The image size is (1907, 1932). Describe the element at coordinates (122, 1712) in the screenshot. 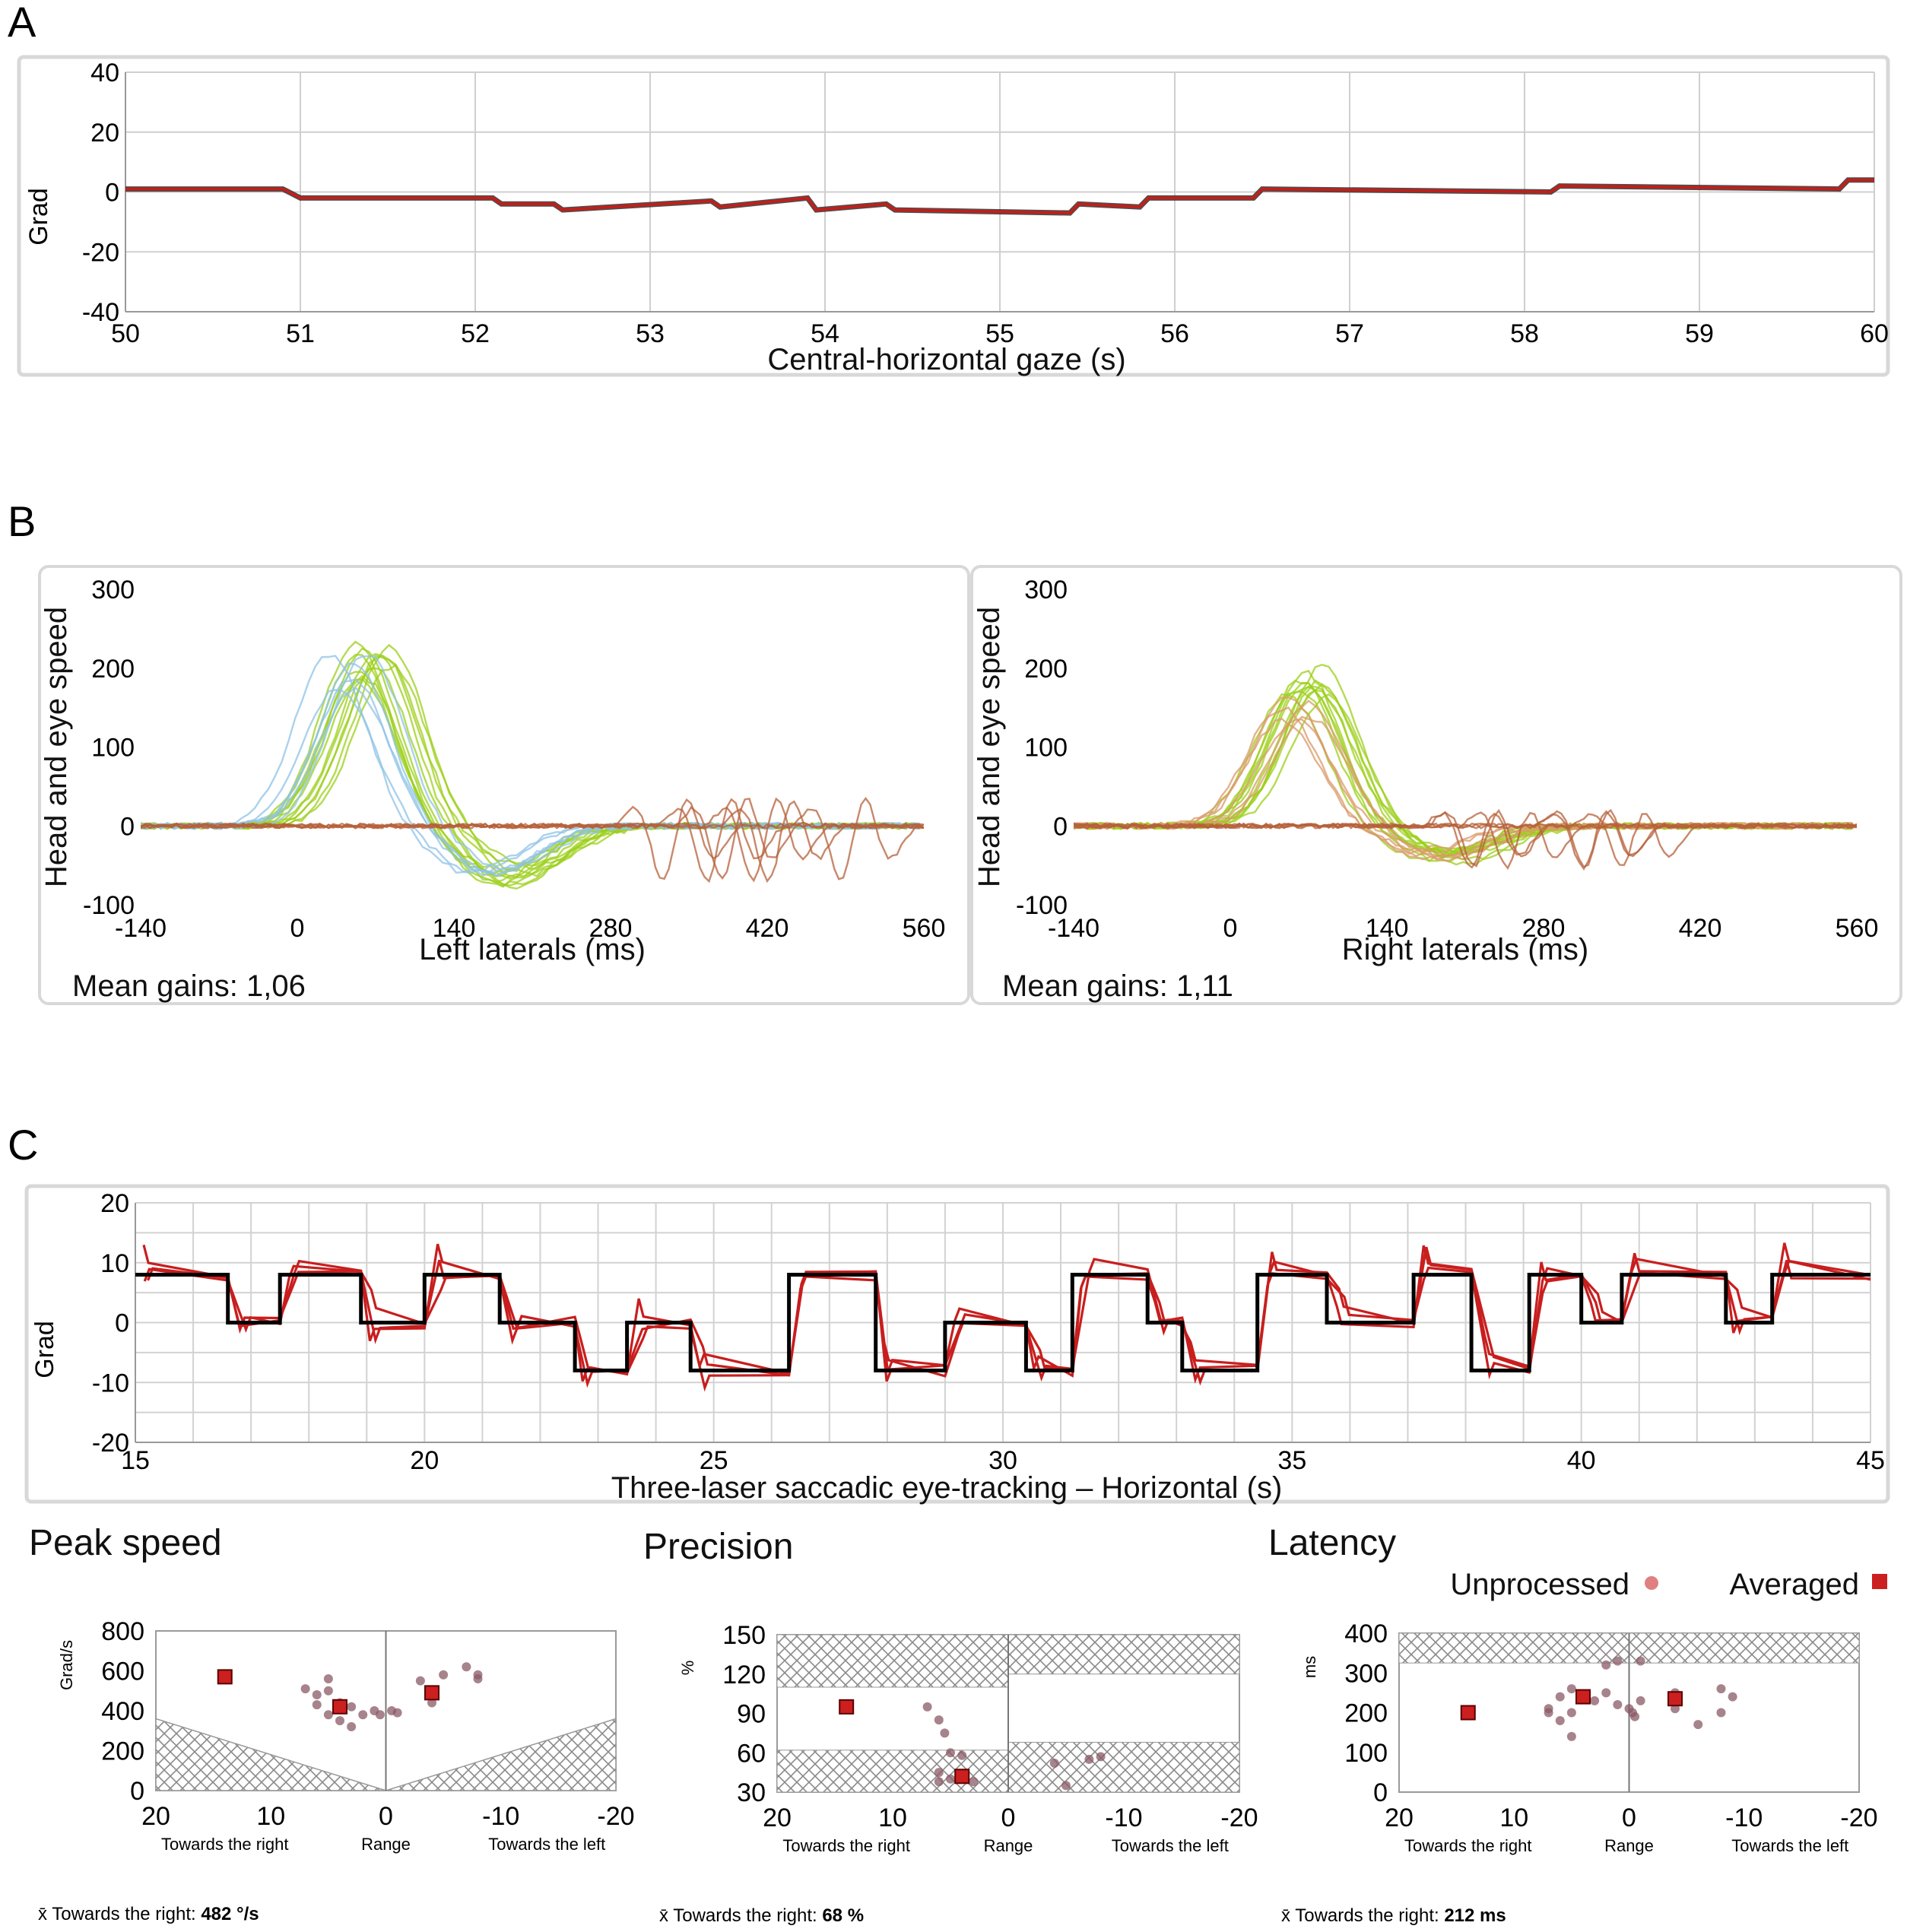

I see `y-tick-label: 400` at that location.